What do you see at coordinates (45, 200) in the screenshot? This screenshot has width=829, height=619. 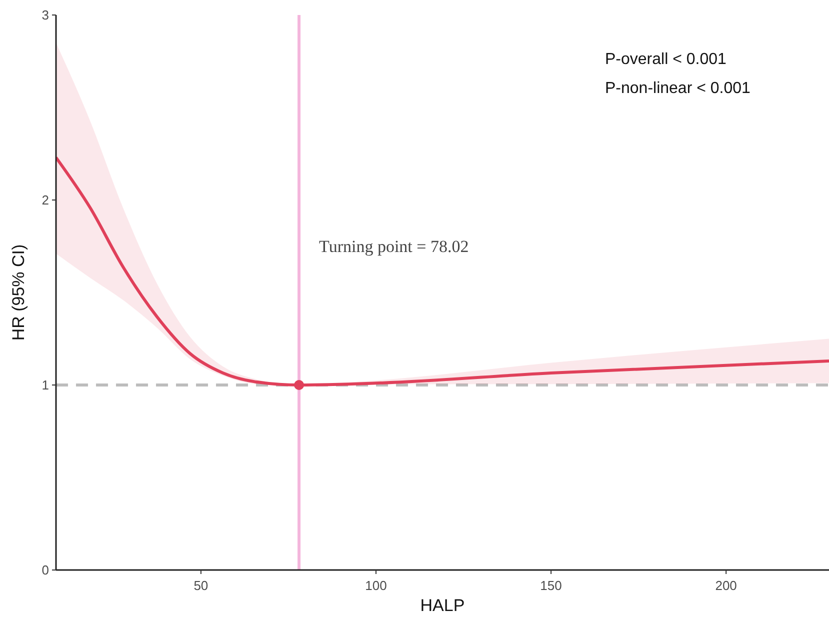 I see `y-tick-label: 2` at bounding box center [45, 200].